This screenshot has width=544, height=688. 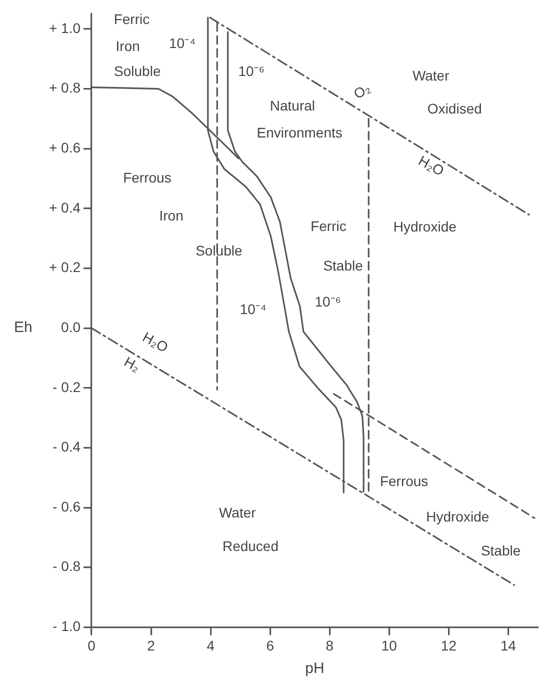 I want to click on x-tick-label: 0, so click(x=92, y=645).